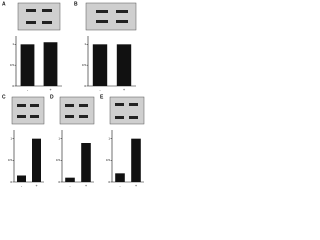  What do you see at coordinates (77, 110) in the screenshot?
I see `blot-d` at bounding box center [77, 110].